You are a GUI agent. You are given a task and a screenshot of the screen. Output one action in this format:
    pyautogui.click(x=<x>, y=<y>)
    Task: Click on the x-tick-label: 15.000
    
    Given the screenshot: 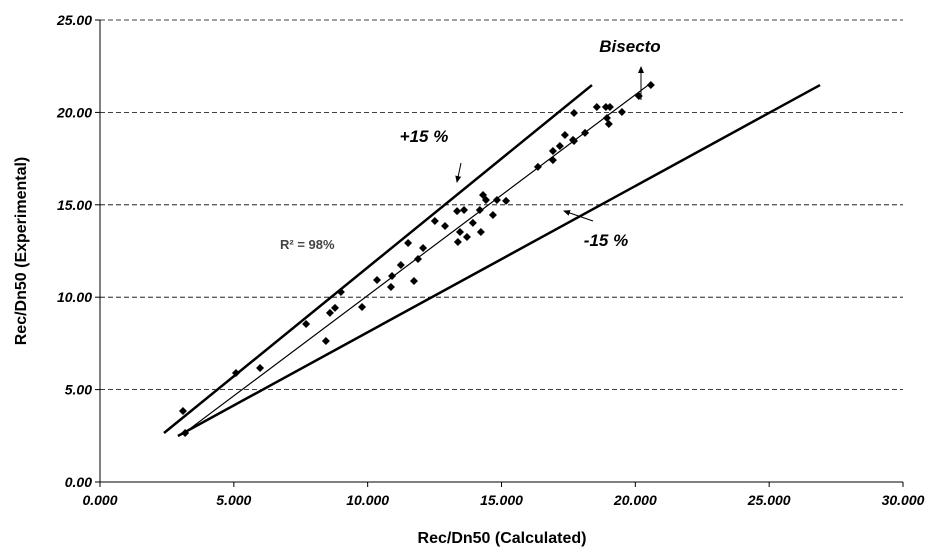 What is the action you would take?
    pyautogui.click(x=501, y=500)
    